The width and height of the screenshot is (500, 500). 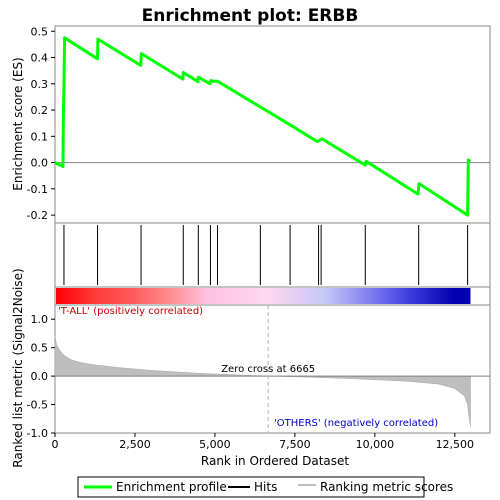 I want to click on es-y-axis: 0.5 0.4 0.3 0.2 0.1 0.0 -0.1 -0.2, so click(x=41, y=123).